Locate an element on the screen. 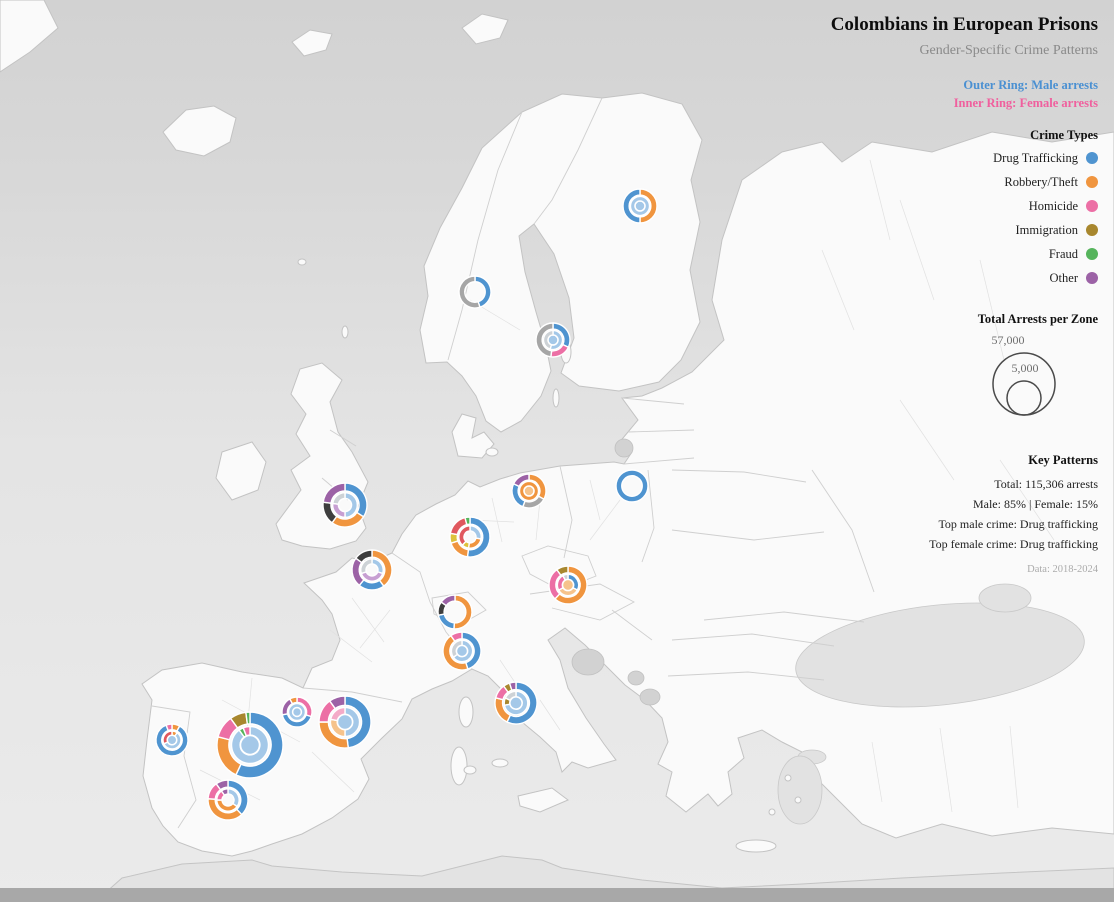 This screenshot has height=902, width=1114. great-britain is located at coordinates (322, 456).